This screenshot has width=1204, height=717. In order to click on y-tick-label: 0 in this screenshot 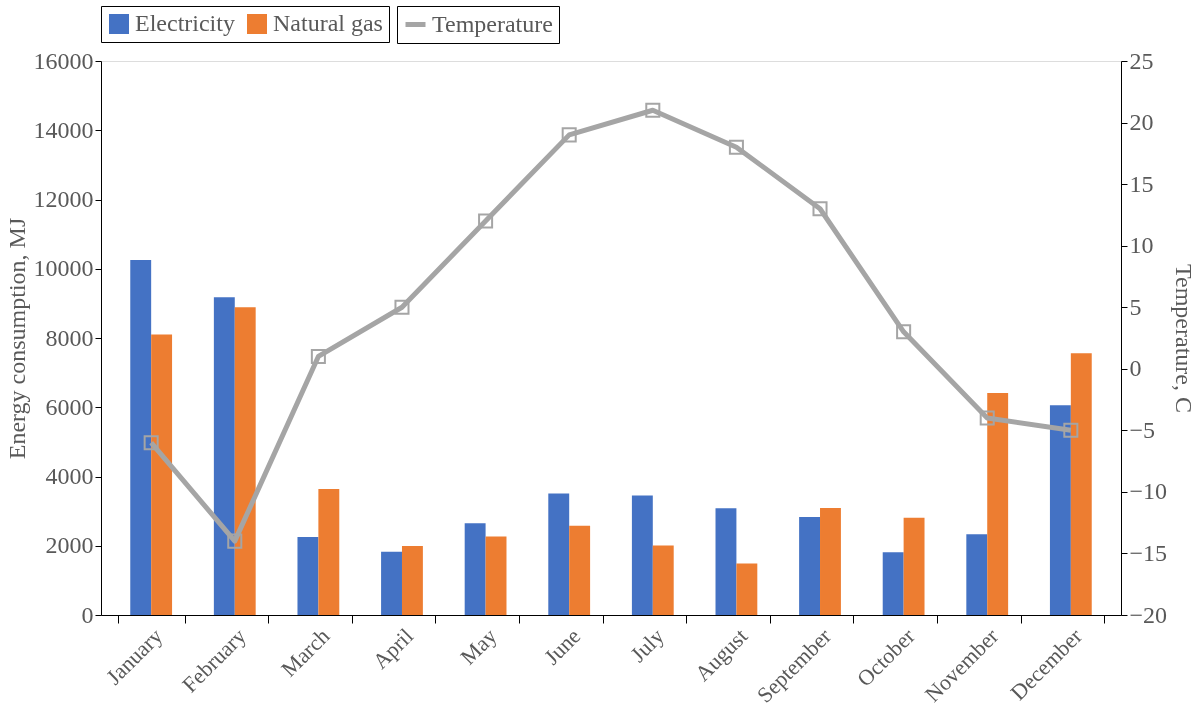, I will do `click(87, 614)`.